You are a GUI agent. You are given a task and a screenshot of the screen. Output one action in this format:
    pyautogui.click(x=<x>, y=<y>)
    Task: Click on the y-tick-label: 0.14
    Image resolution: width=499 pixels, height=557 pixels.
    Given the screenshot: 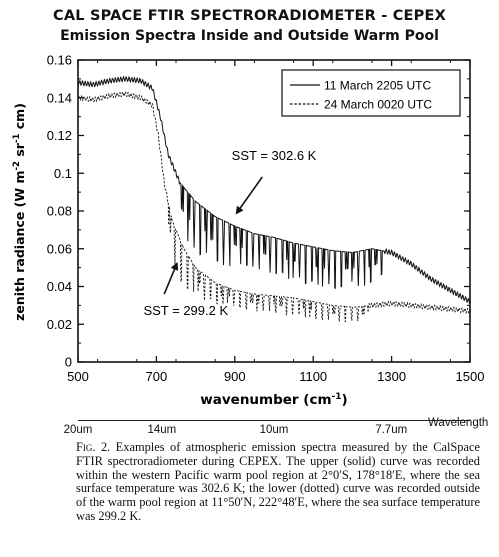 What is the action you would take?
    pyautogui.click(x=59, y=97)
    